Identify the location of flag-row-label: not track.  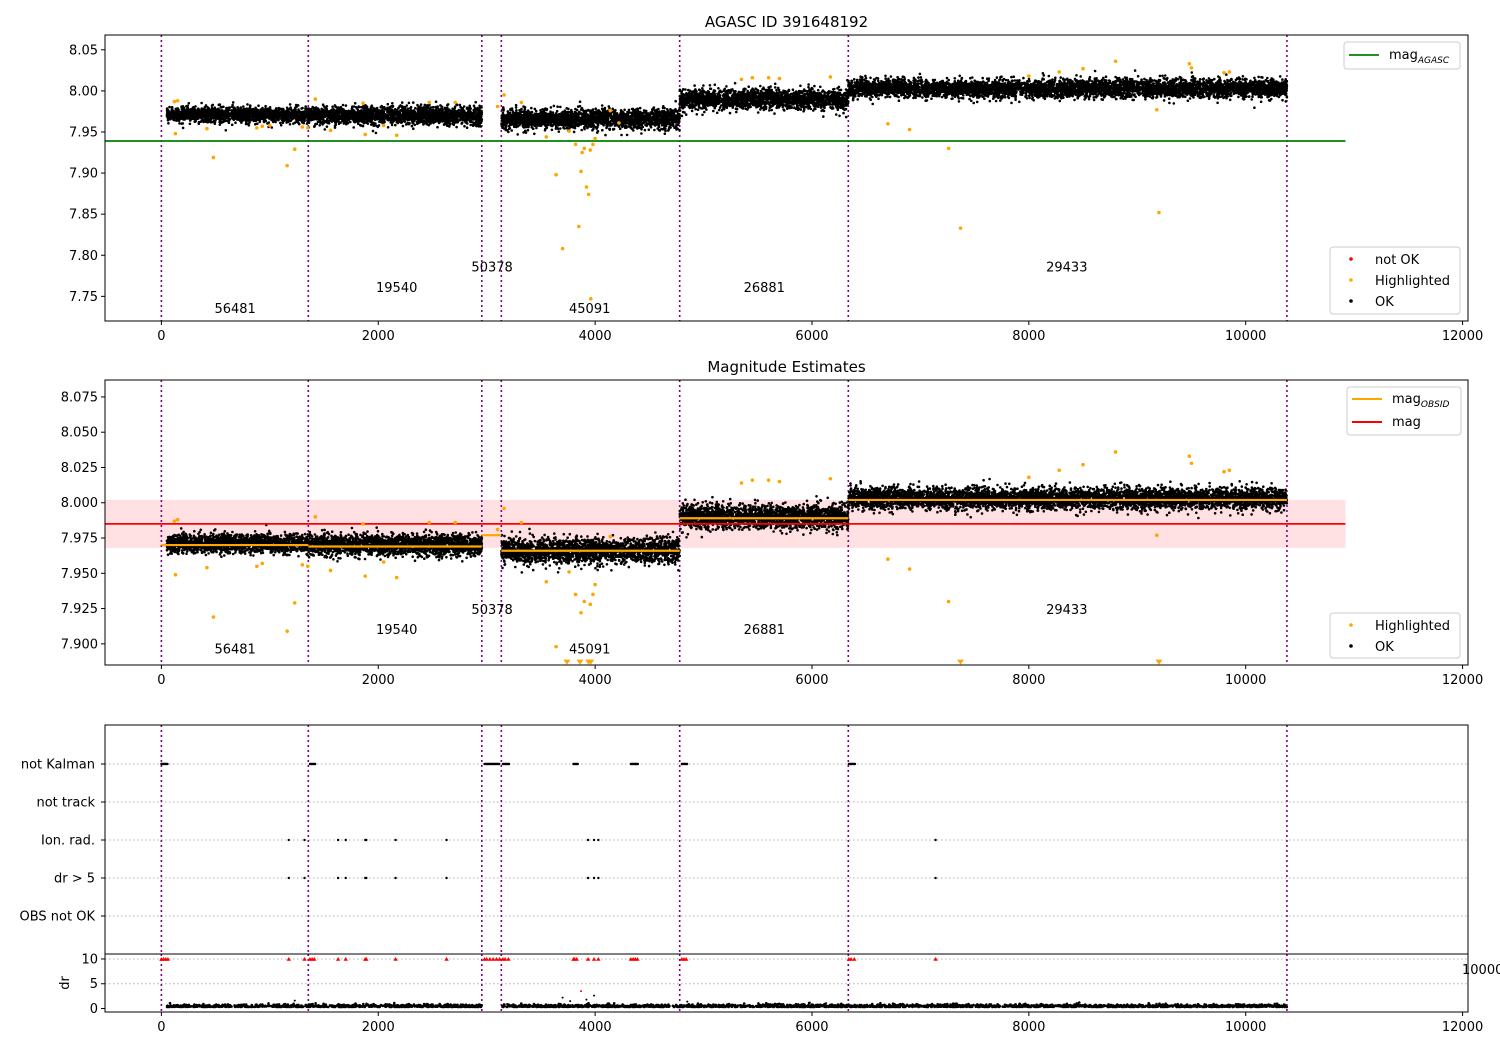
(65, 803).